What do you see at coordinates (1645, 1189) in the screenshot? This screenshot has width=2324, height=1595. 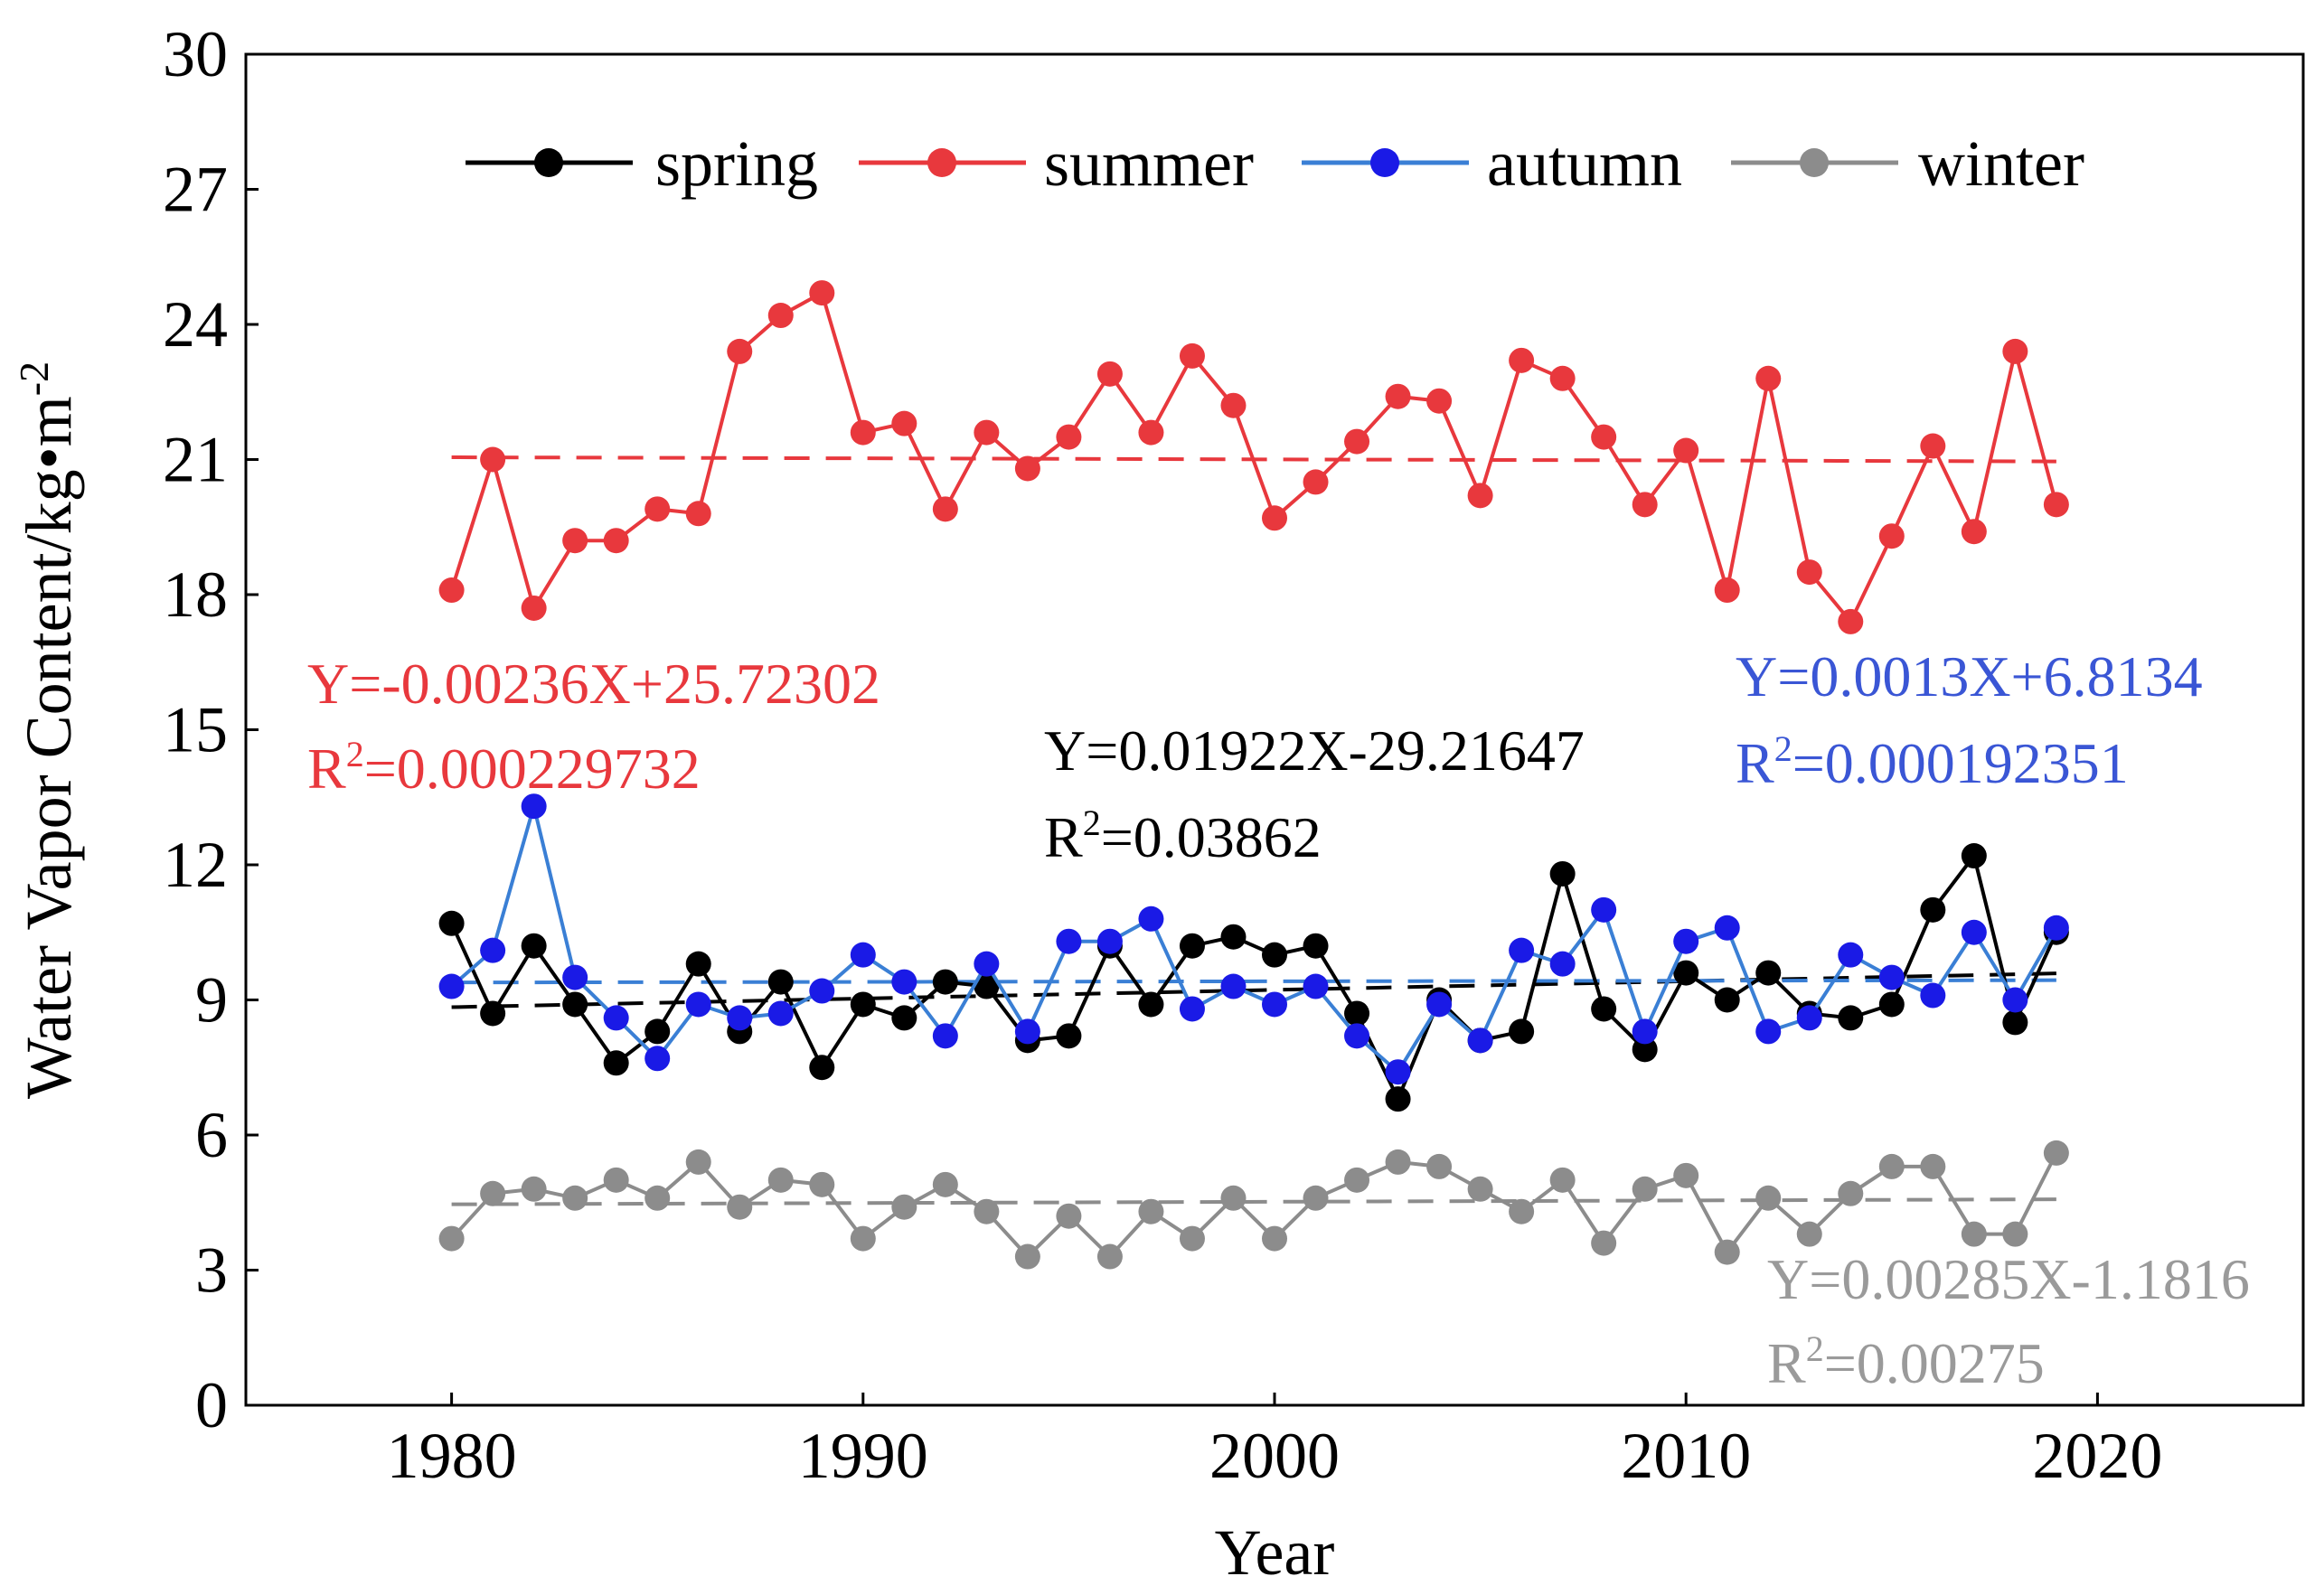 I see `point-winter-2009` at bounding box center [1645, 1189].